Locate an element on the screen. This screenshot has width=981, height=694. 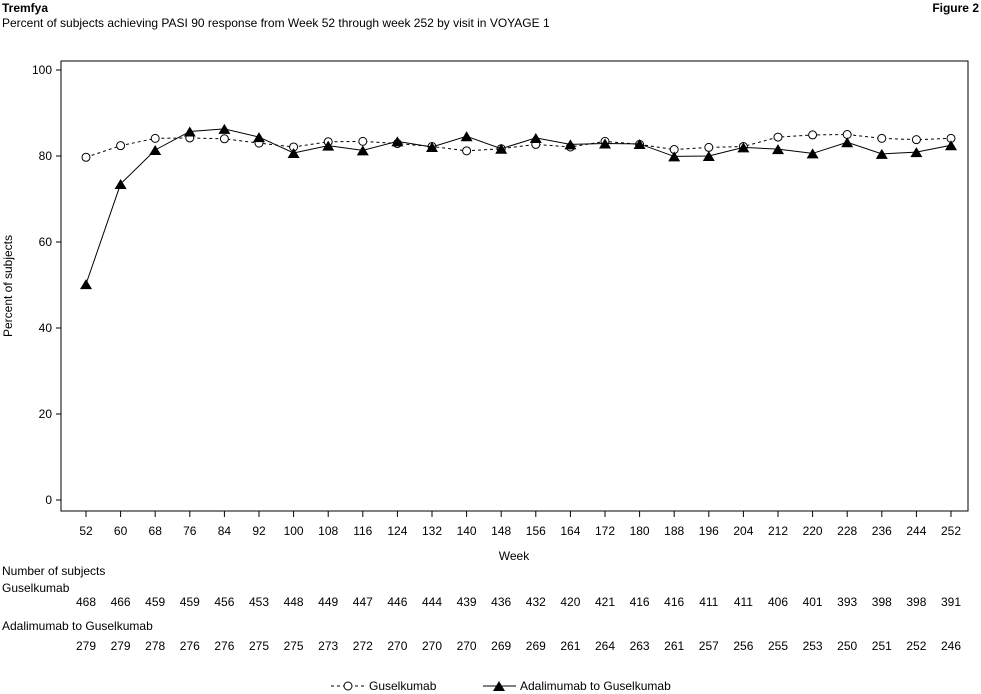
y-tick-label-100: 100 is located at coordinates (42, 70).